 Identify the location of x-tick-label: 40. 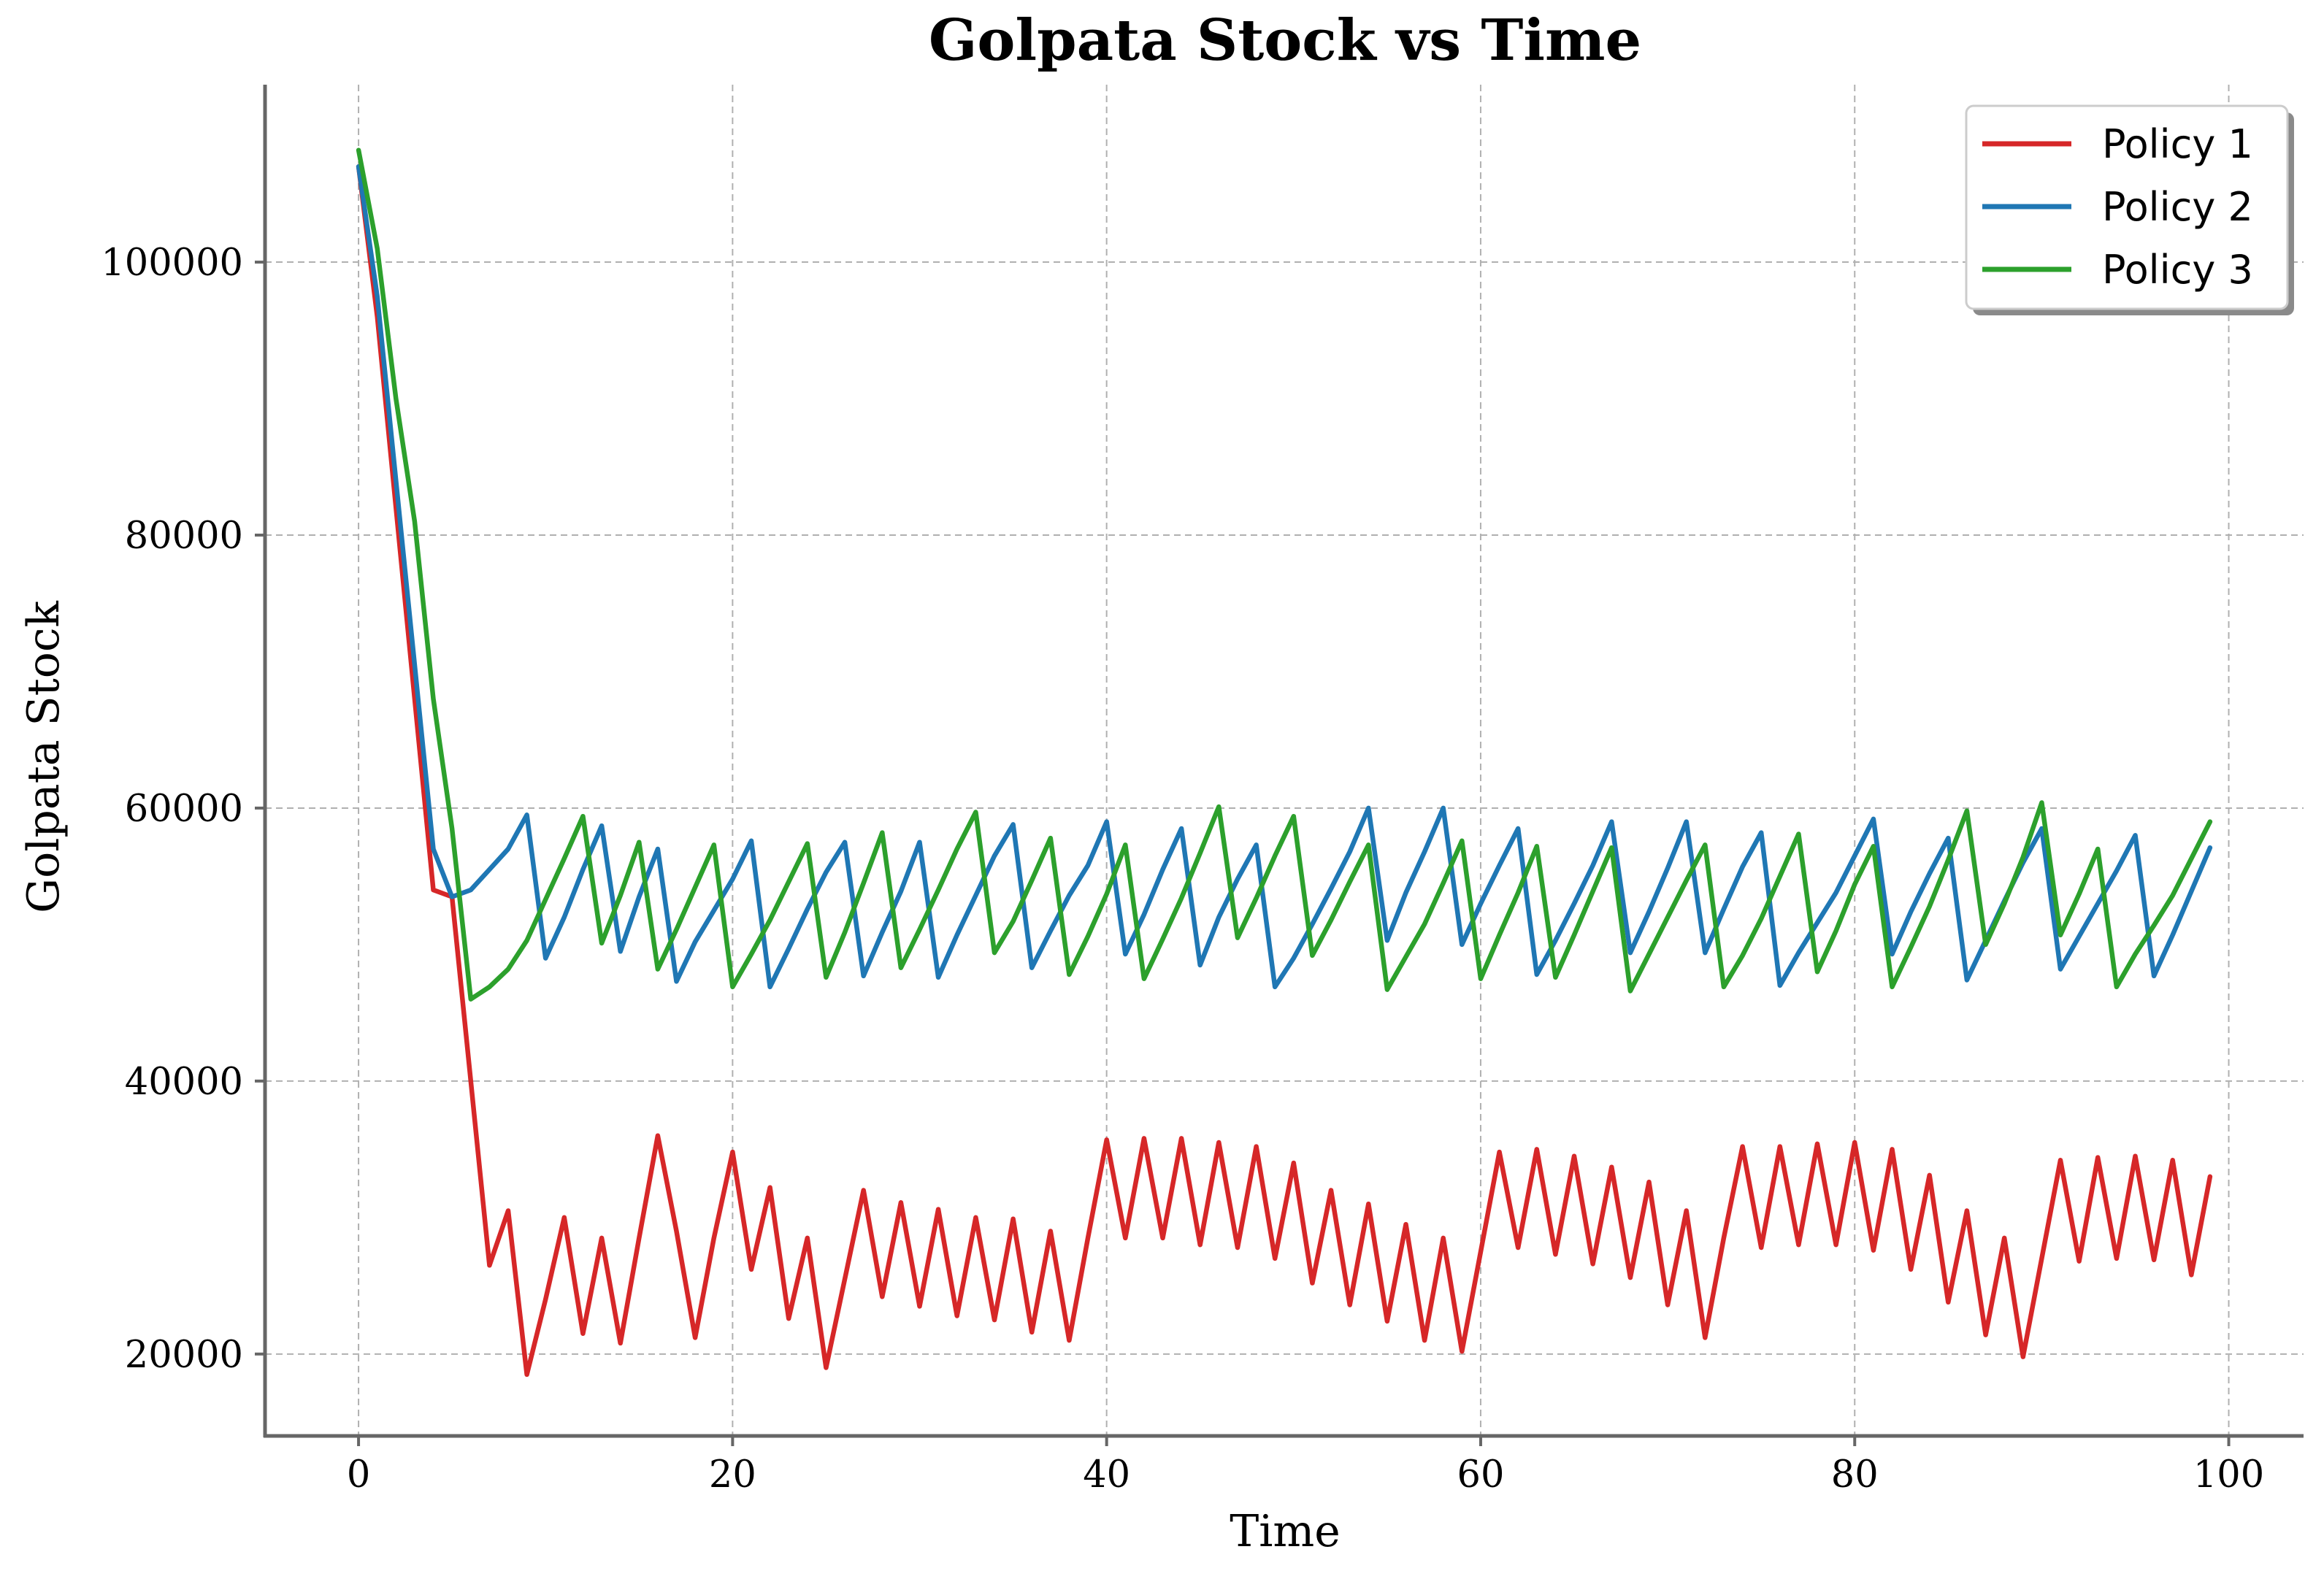
(1106, 1475).